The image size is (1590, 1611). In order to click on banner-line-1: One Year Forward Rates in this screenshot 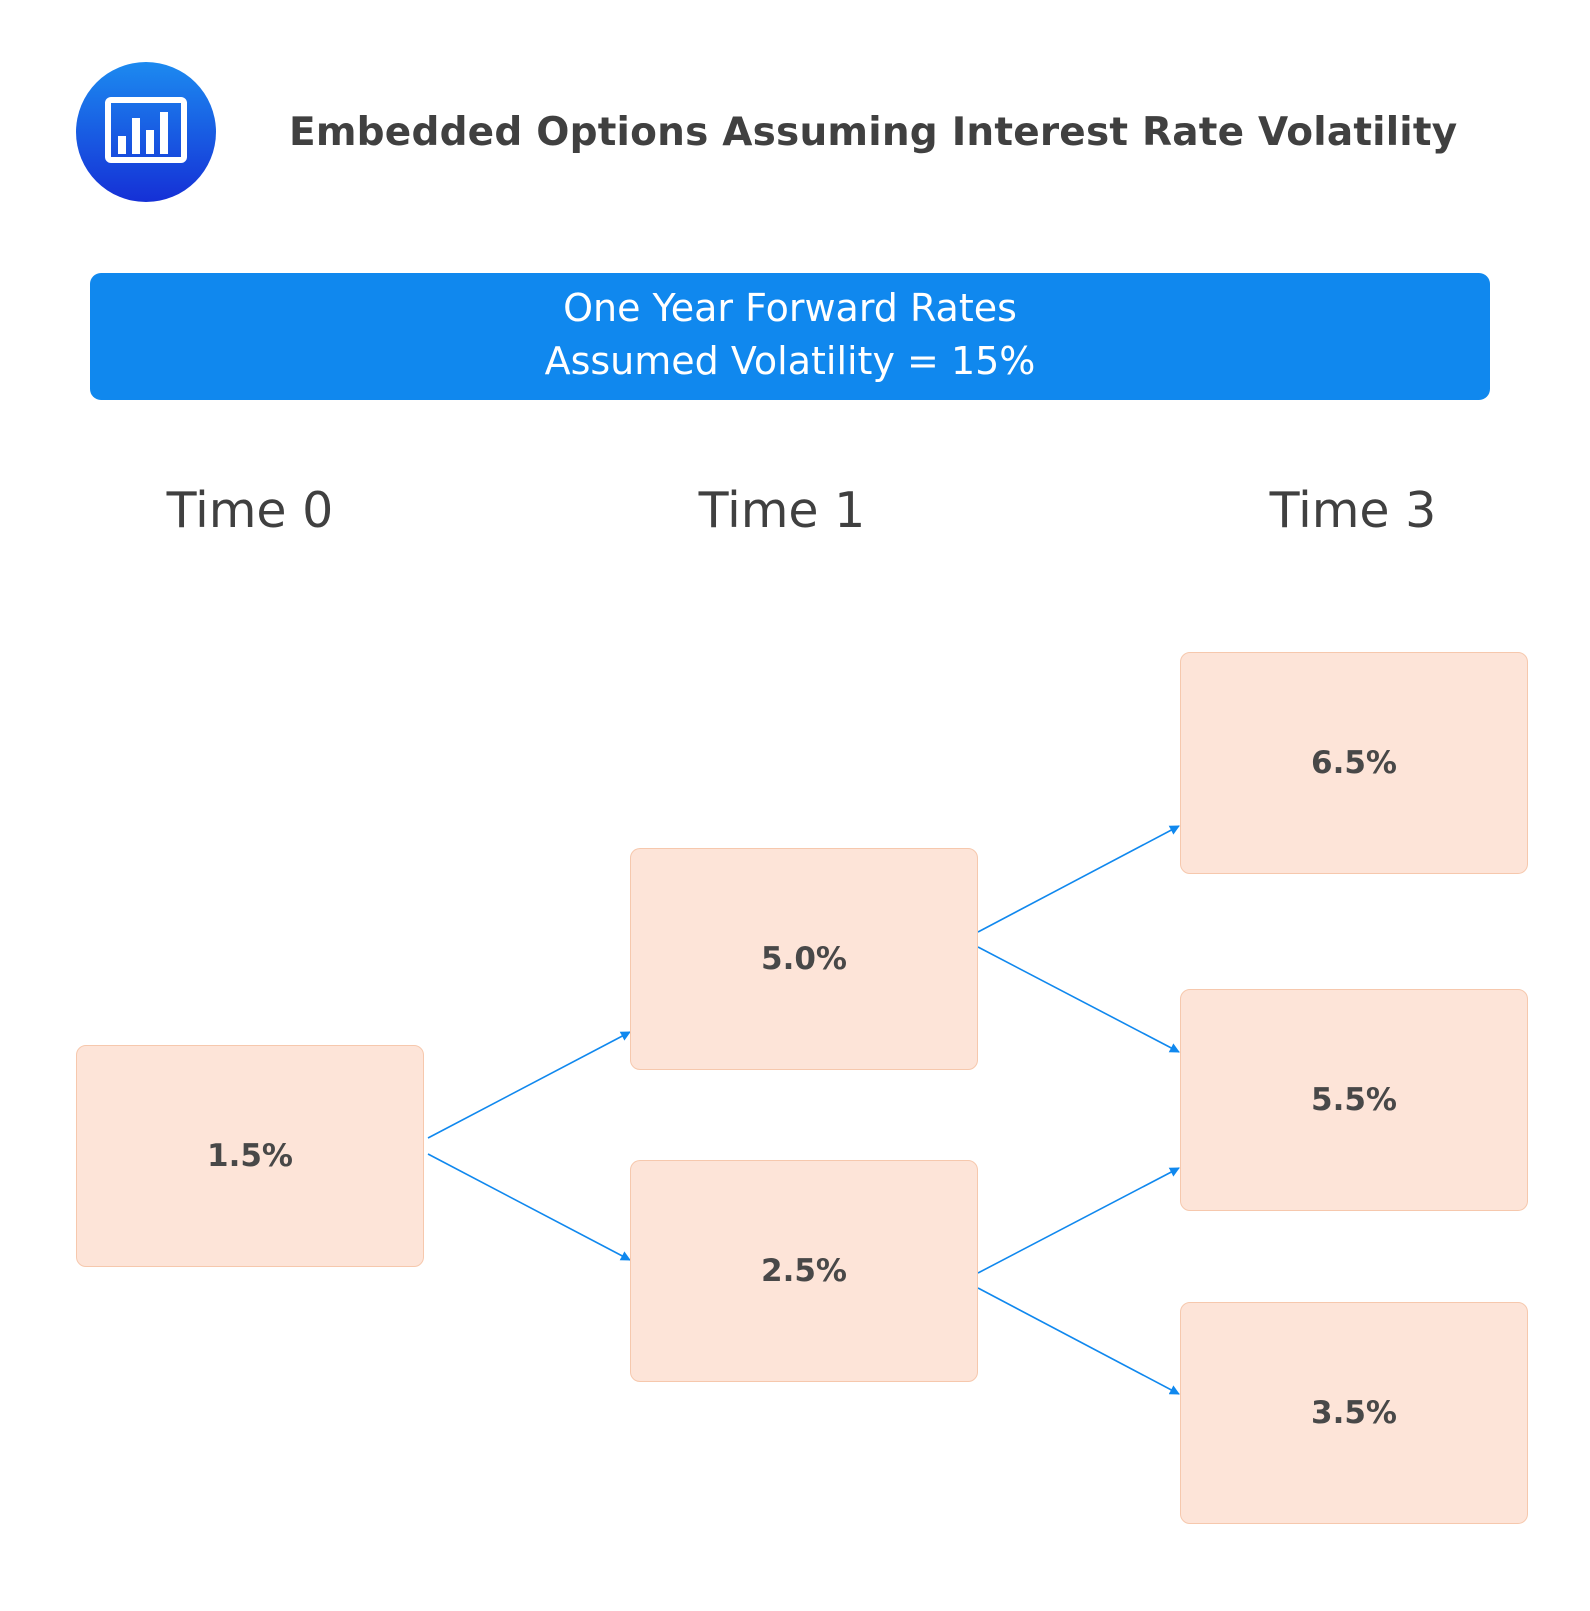, I will do `click(790, 308)`.